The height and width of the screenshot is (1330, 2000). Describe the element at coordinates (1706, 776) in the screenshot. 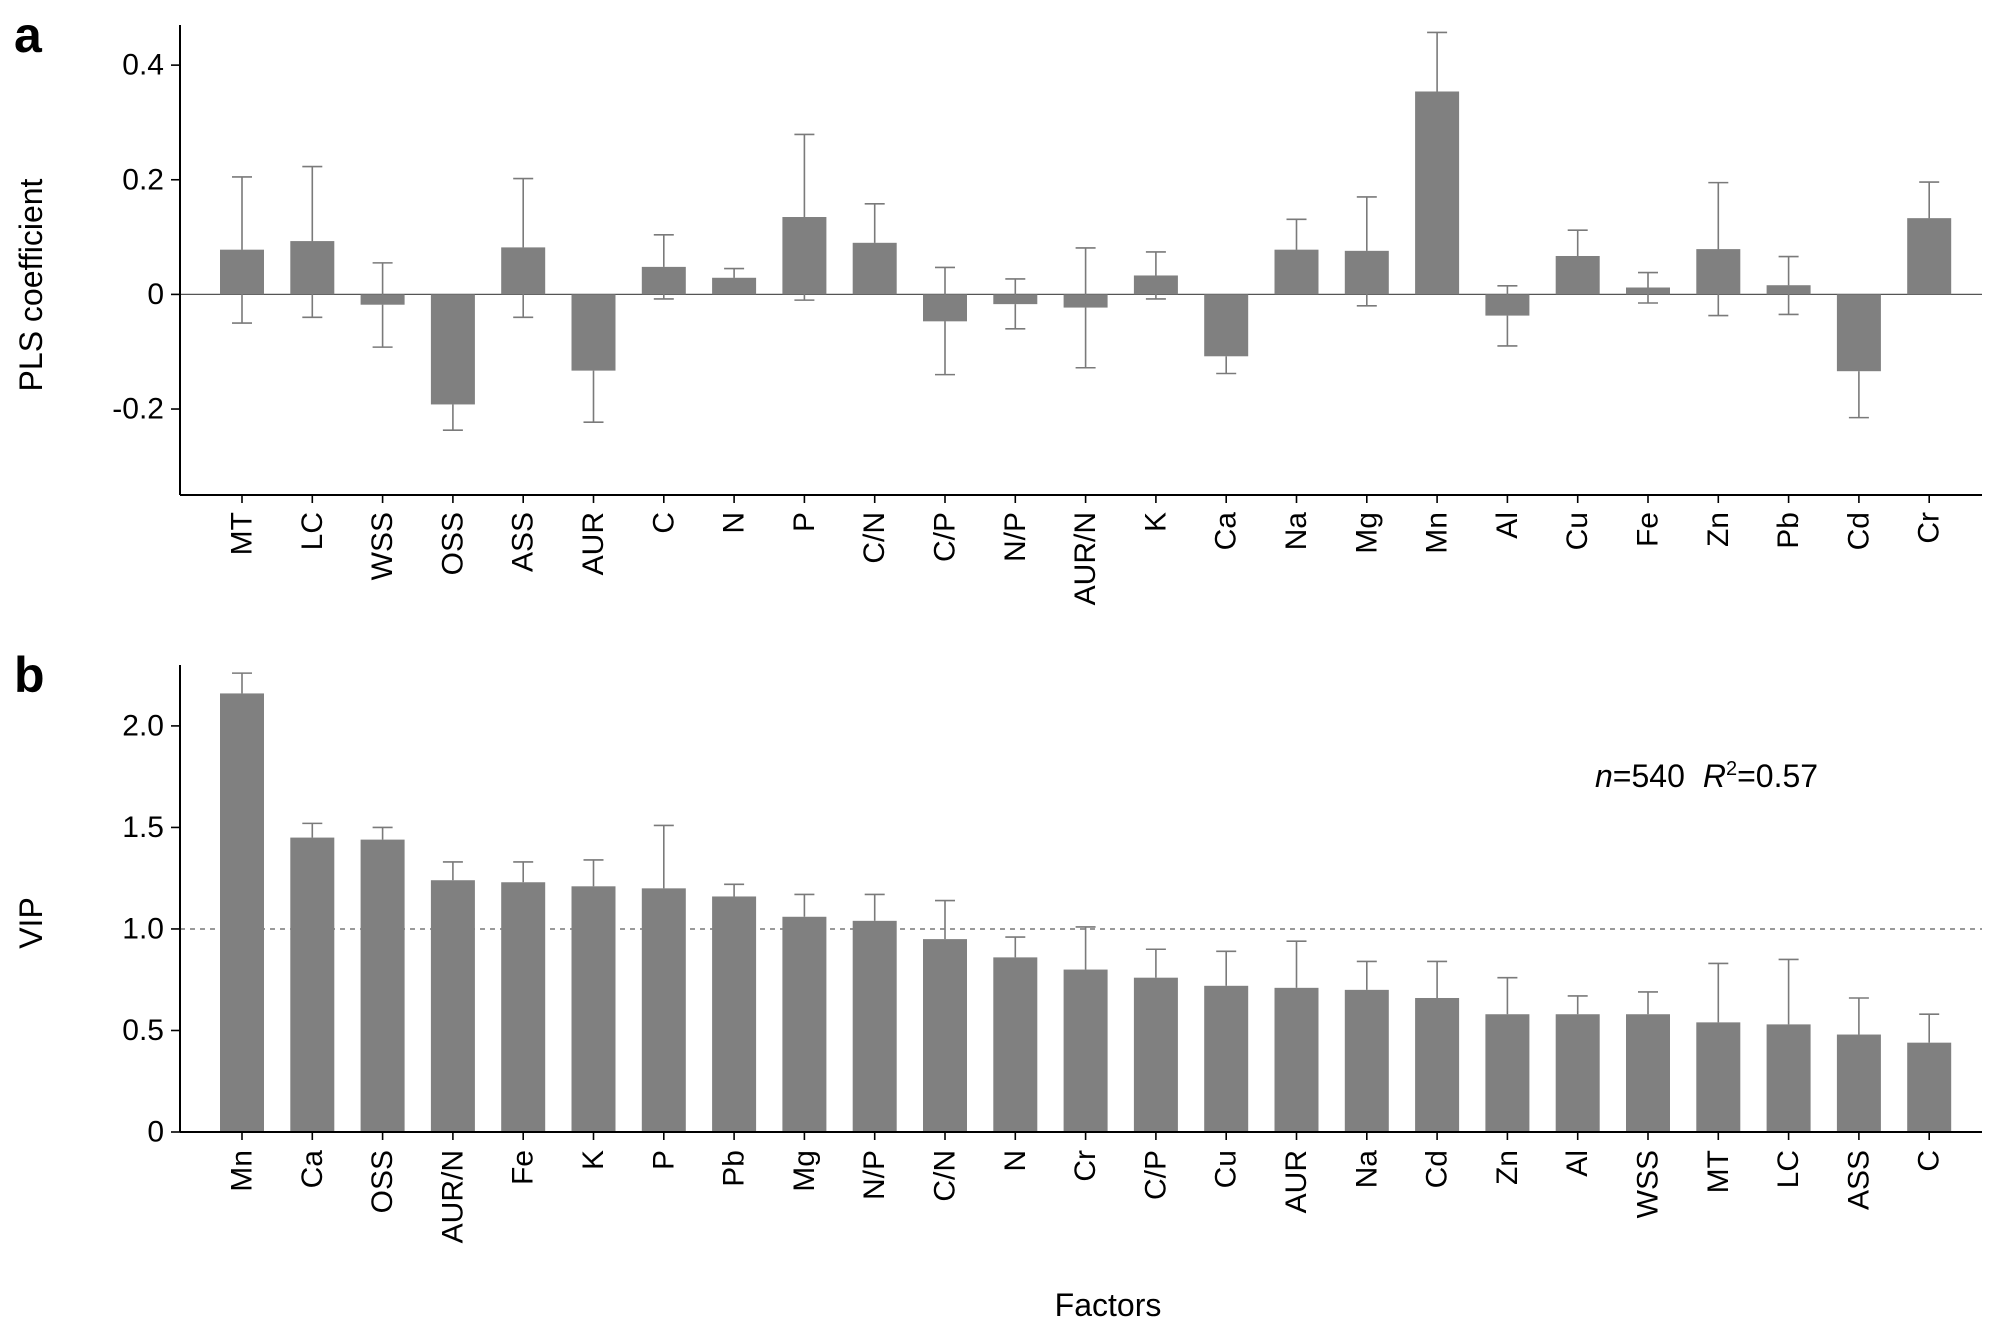

I see `panel-b-fit-annotation: n=540 R2=0.57` at that location.